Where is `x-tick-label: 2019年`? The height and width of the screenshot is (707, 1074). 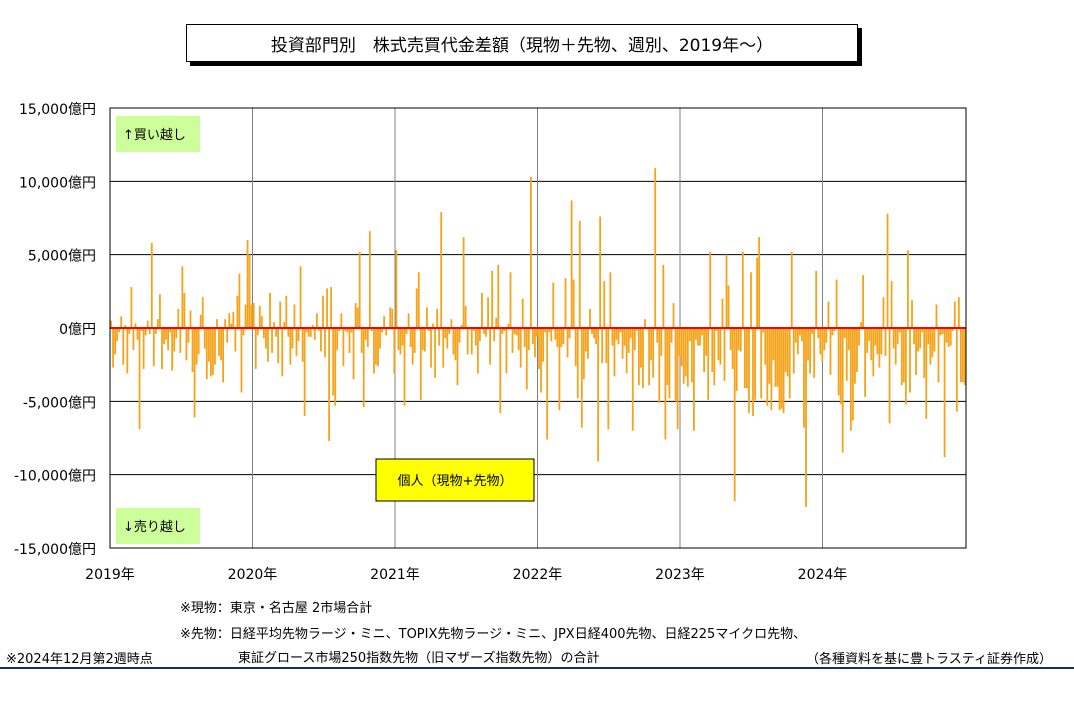 x-tick-label: 2019年 is located at coordinates (110, 575).